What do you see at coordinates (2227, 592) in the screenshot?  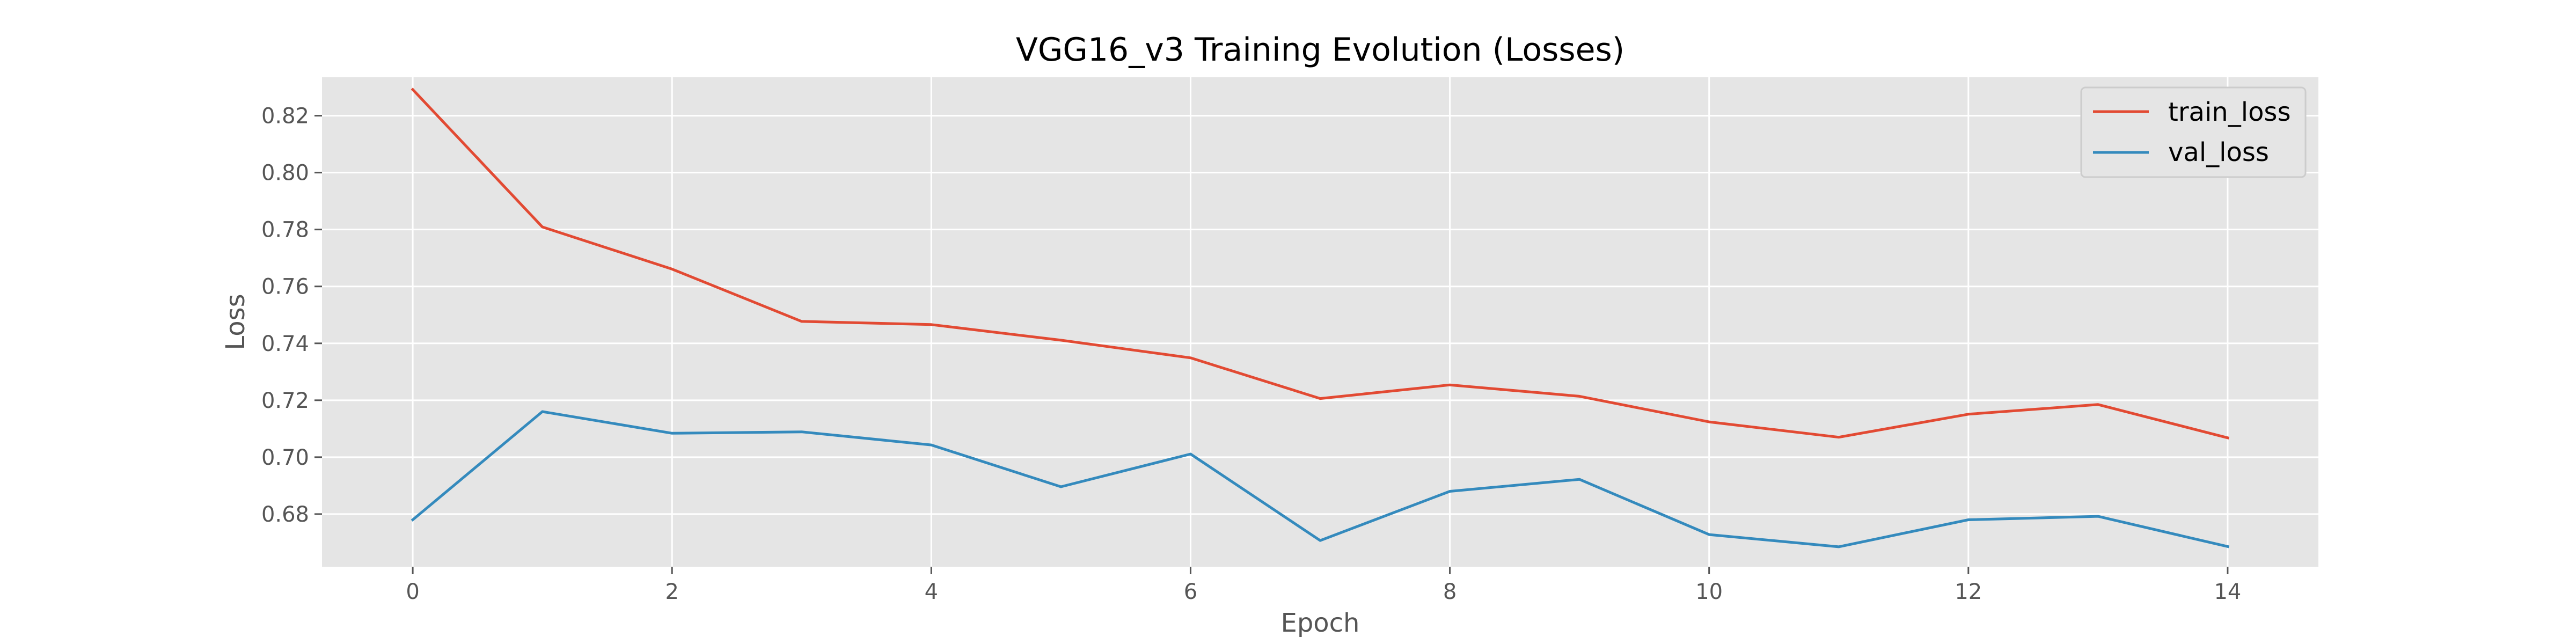 I see `x-tick-label: 14` at bounding box center [2227, 592].